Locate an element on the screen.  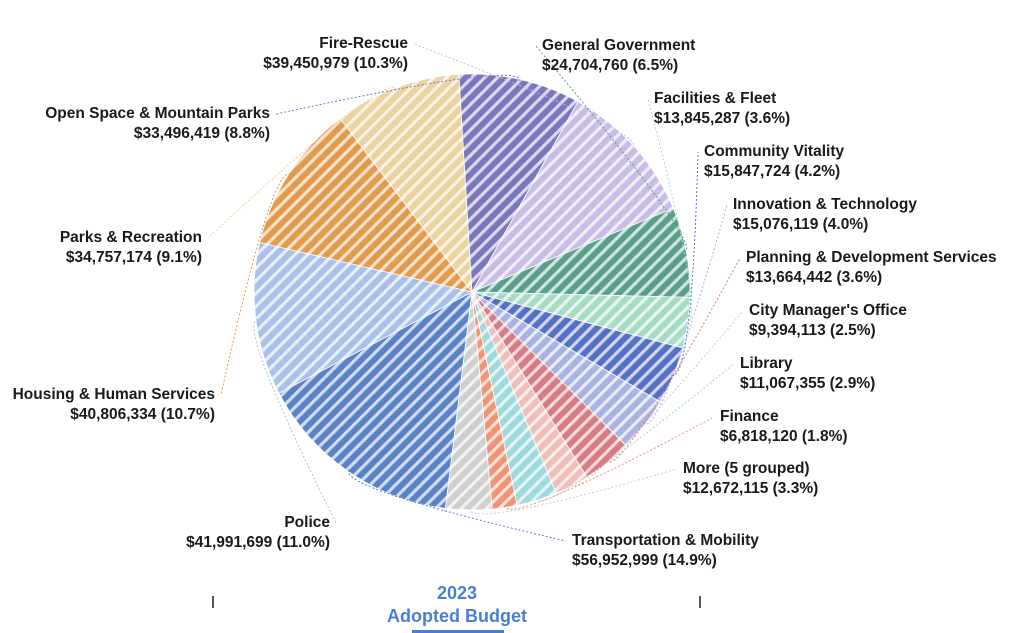
slice-name-label: More (5 grouped) is located at coordinates (746, 468).